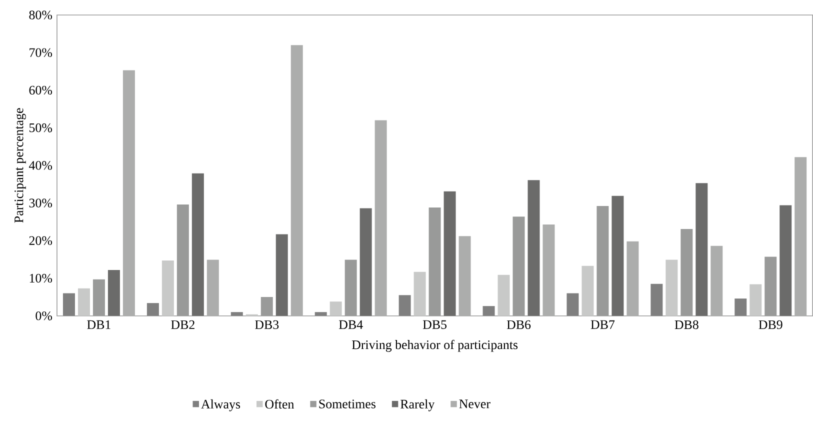 This screenshot has height=442, width=813. I want to click on x-tick-label: DB2, so click(182, 325).